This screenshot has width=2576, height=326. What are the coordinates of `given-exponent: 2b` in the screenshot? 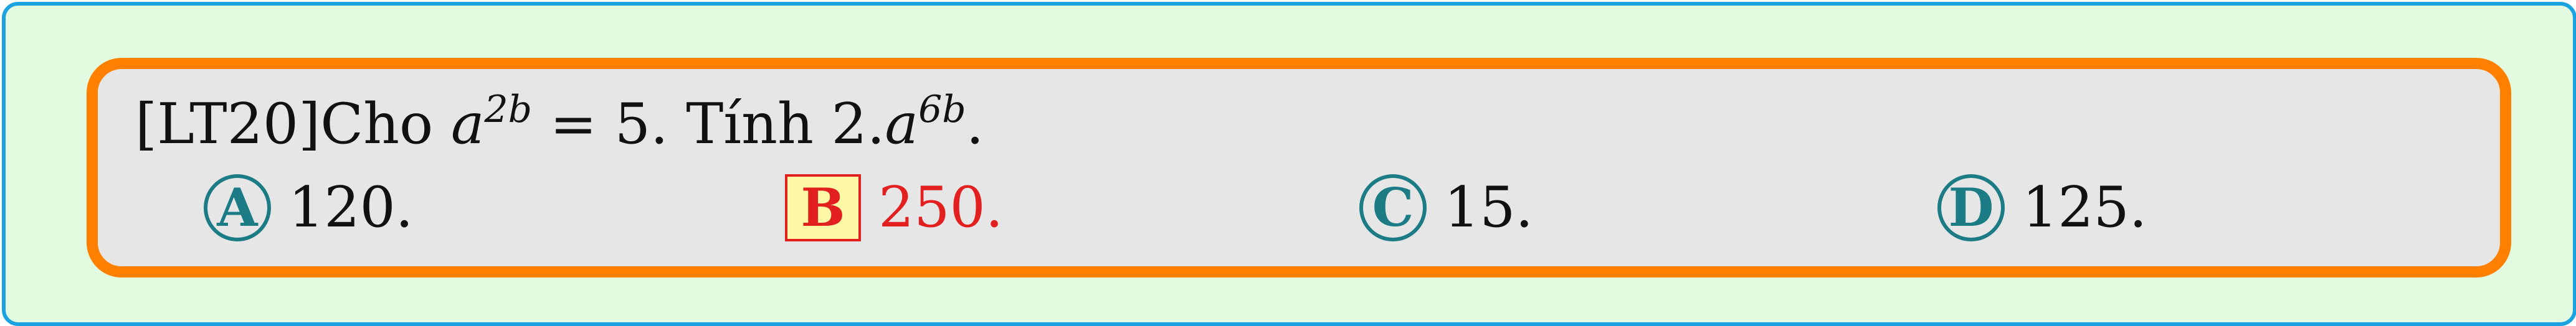 It's located at (508, 109).